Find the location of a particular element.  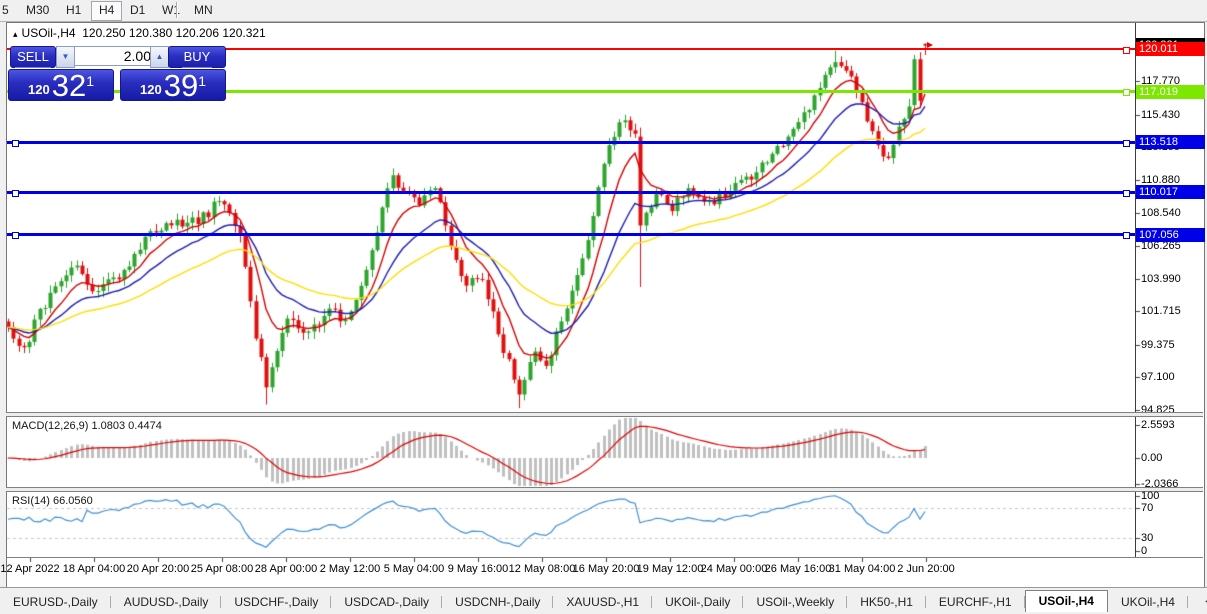

horizontal-line-117.019 is located at coordinates (571, 92).